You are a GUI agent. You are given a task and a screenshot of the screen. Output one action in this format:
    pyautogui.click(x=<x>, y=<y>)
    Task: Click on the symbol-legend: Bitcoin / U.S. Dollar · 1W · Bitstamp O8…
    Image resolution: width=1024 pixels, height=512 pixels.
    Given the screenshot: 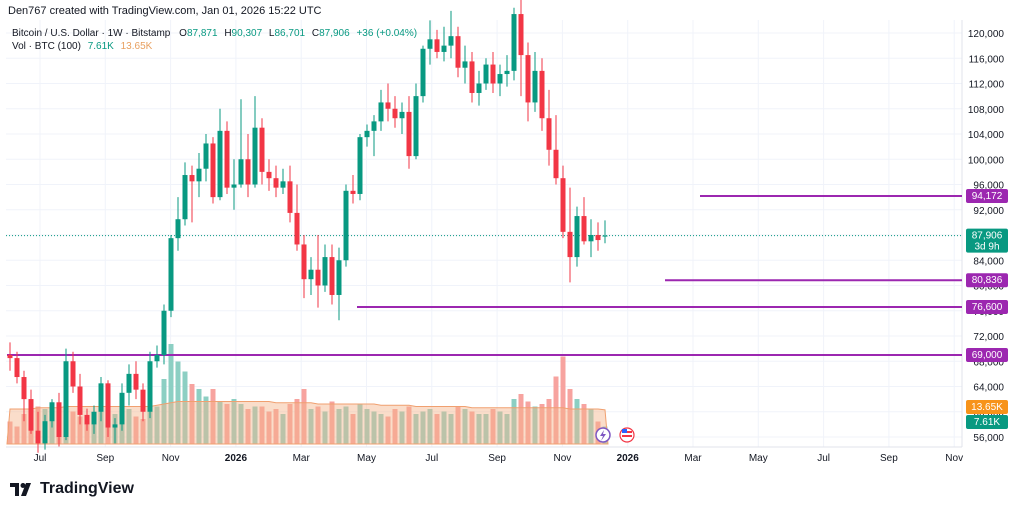 What is the action you would take?
    pyautogui.click(x=214, y=33)
    